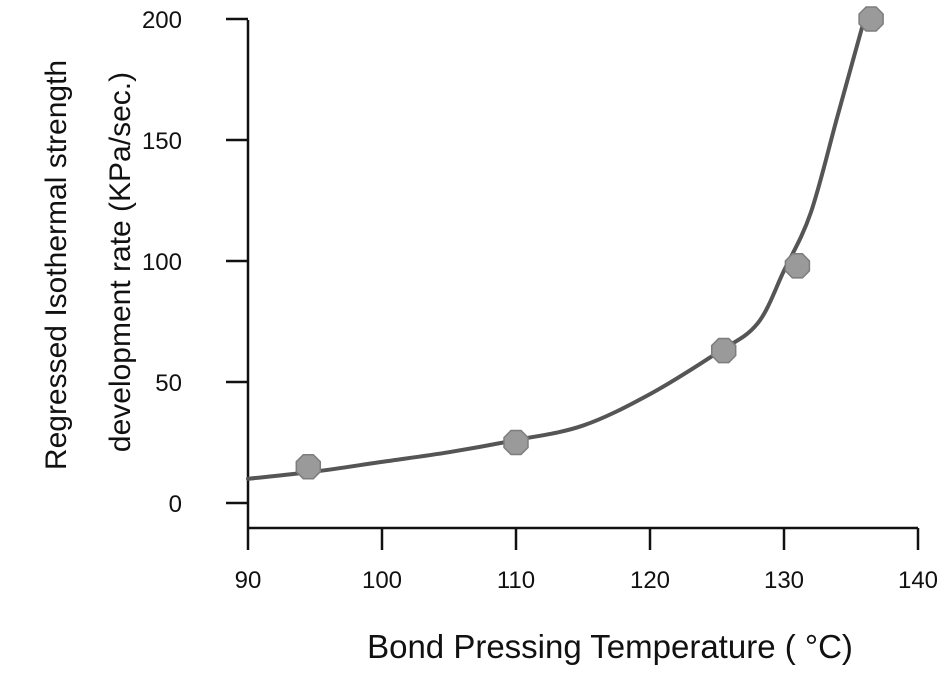  What do you see at coordinates (162, 20) in the screenshot?
I see `y-tick-label: 200` at bounding box center [162, 20].